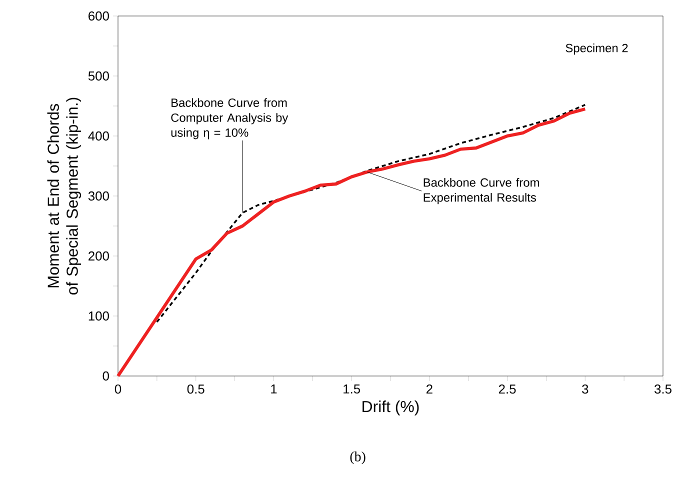  I want to click on text: (b), so click(358, 458).